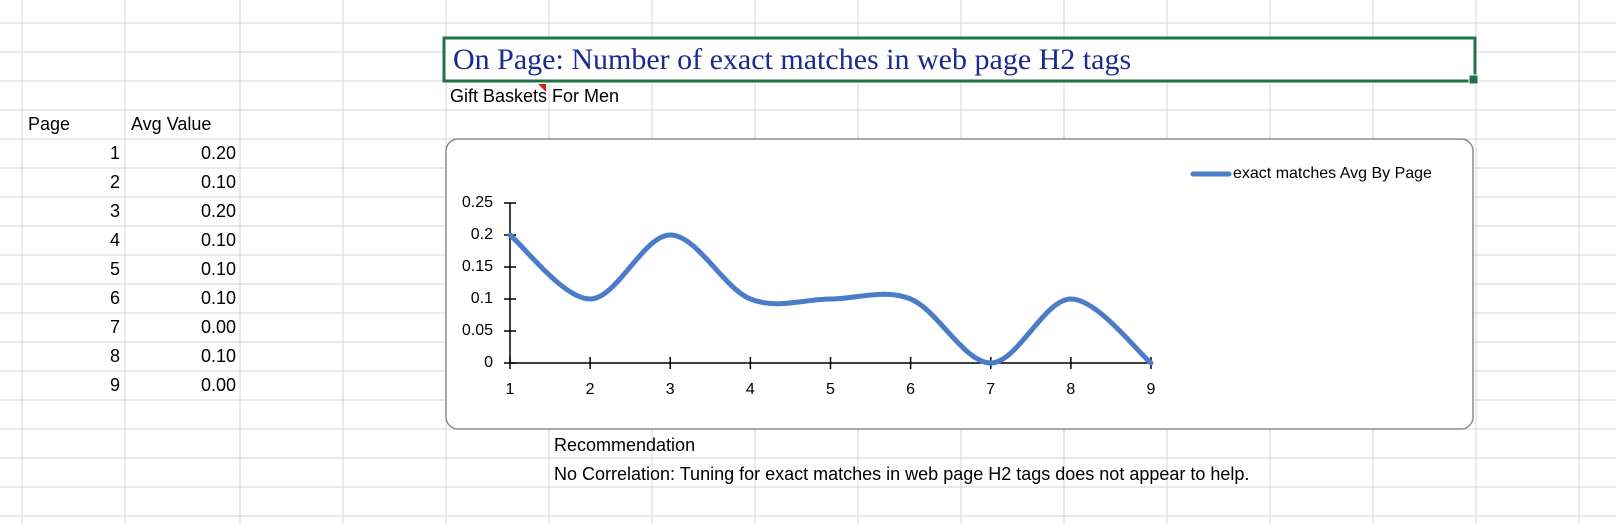  What do you see at coordinates (990, 389) in the screenshot?
I see `x-tick-label: 7` at bounding box center [990, 389].